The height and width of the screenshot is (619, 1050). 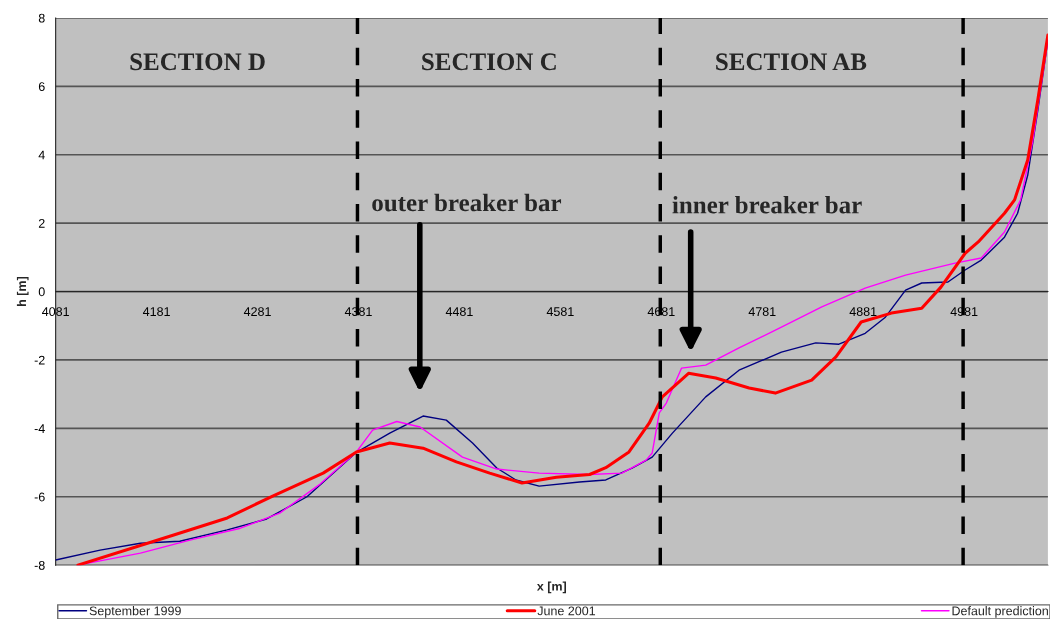 What do you see at coordinates (39, 428) in the screenshot?
I see `y-tick-label: -4` at bounding box center [39, 428].